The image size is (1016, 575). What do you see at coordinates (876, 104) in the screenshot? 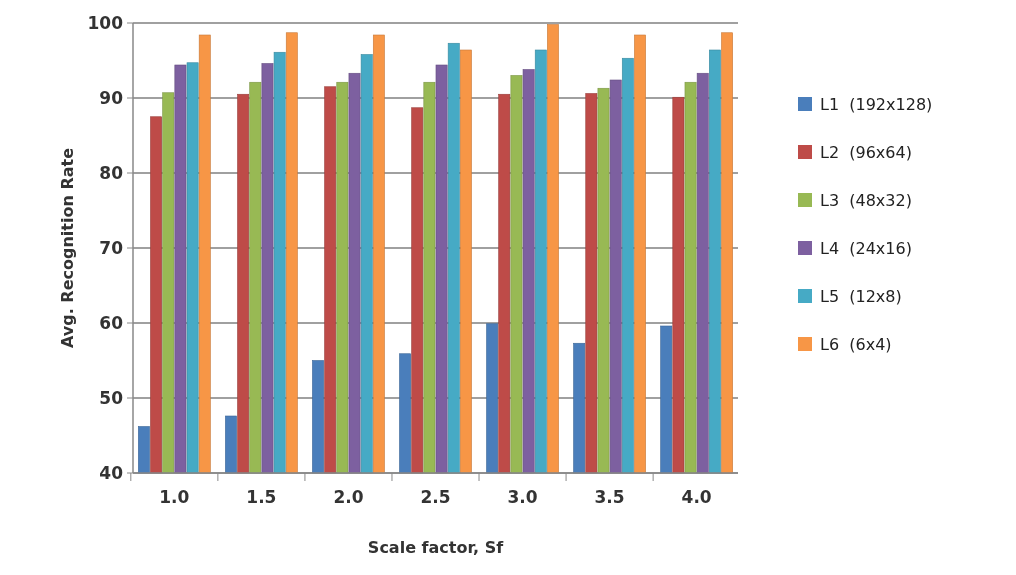
I see `legend-label: L1 (192x128)` at bounding box center [876, 104].